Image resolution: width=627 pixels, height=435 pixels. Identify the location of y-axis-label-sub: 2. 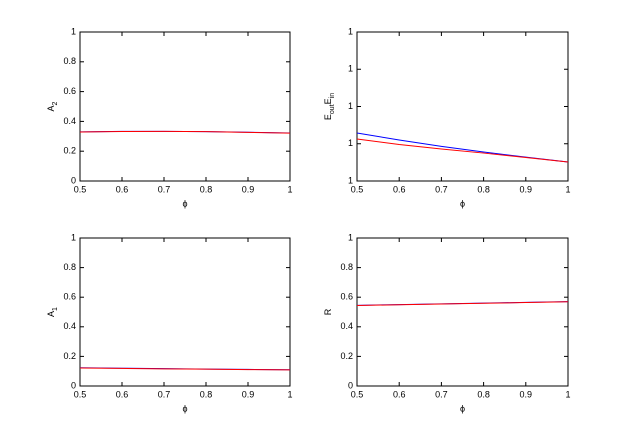
(55, 103).